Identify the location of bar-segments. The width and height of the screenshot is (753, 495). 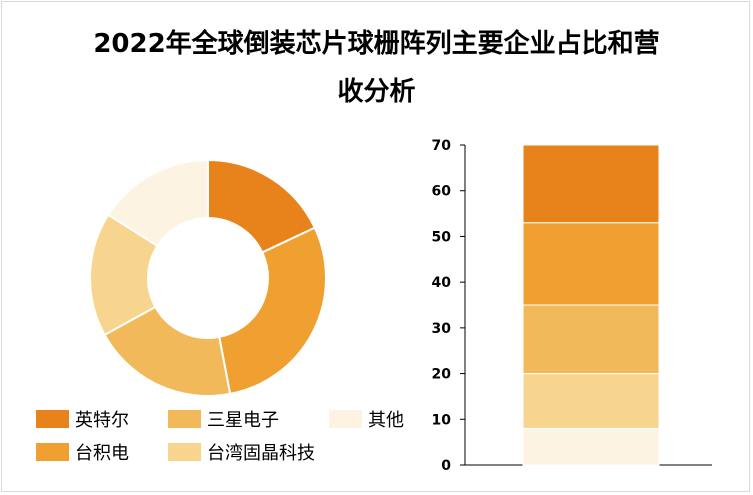
(591, 305).